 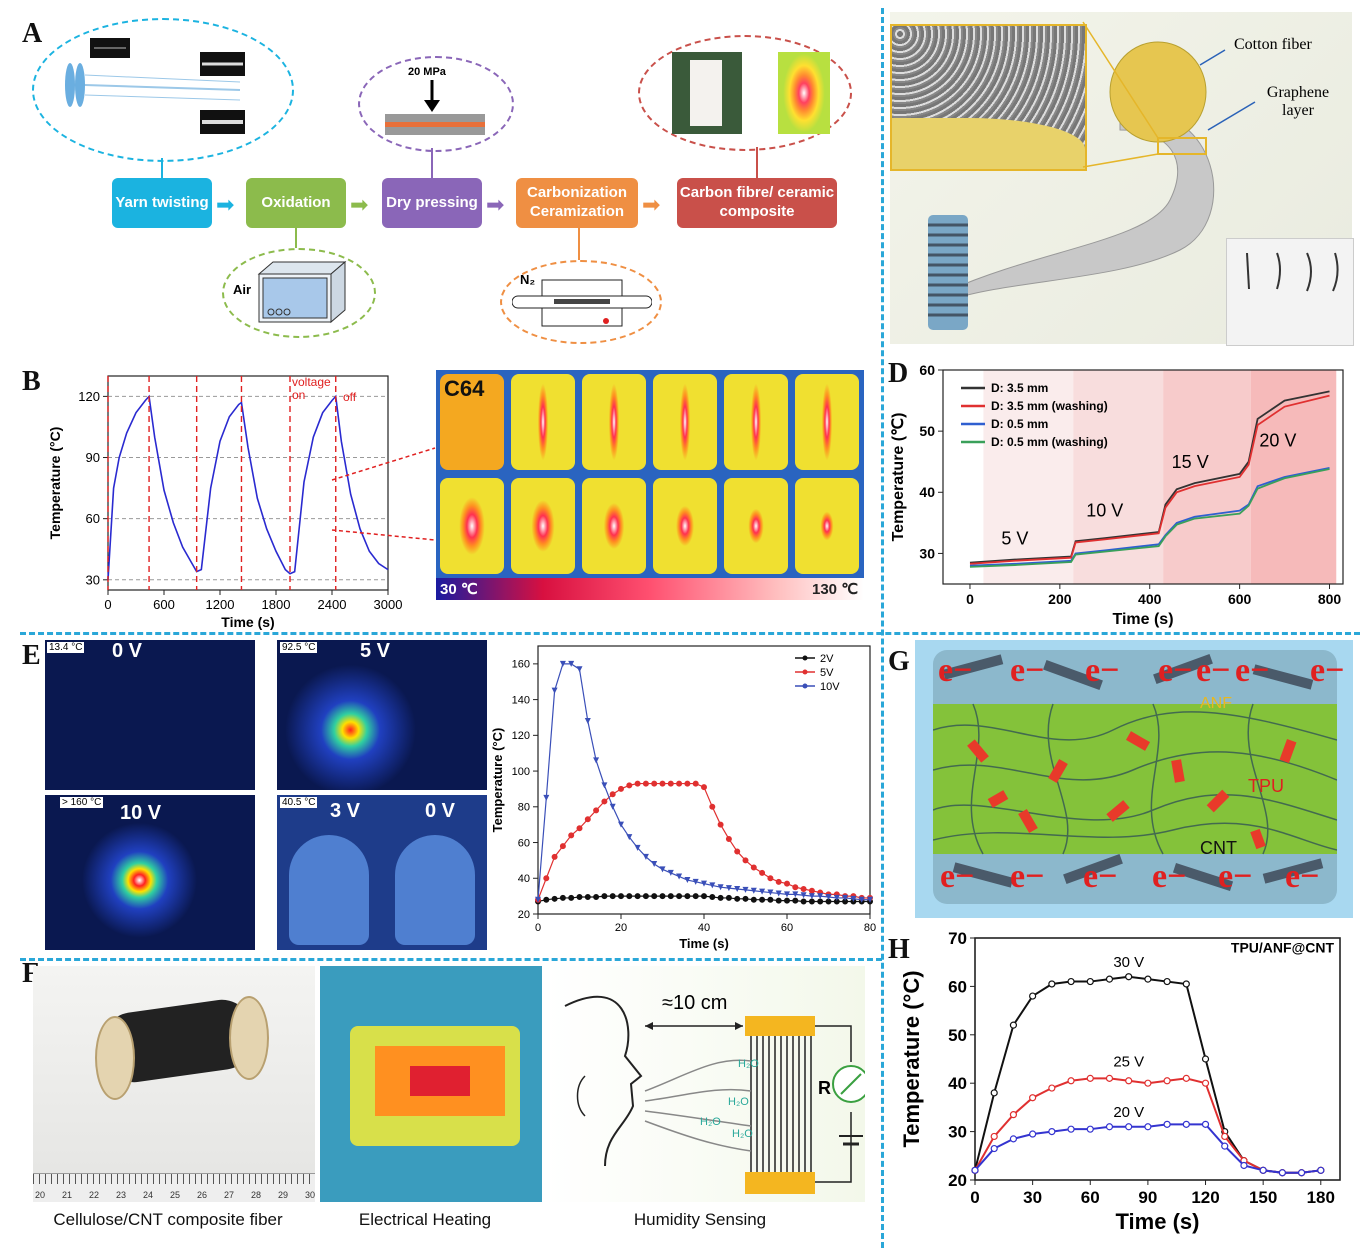 I want to click on series-line-D-0-5-mm-washing-, so click(x=1149, y=518).